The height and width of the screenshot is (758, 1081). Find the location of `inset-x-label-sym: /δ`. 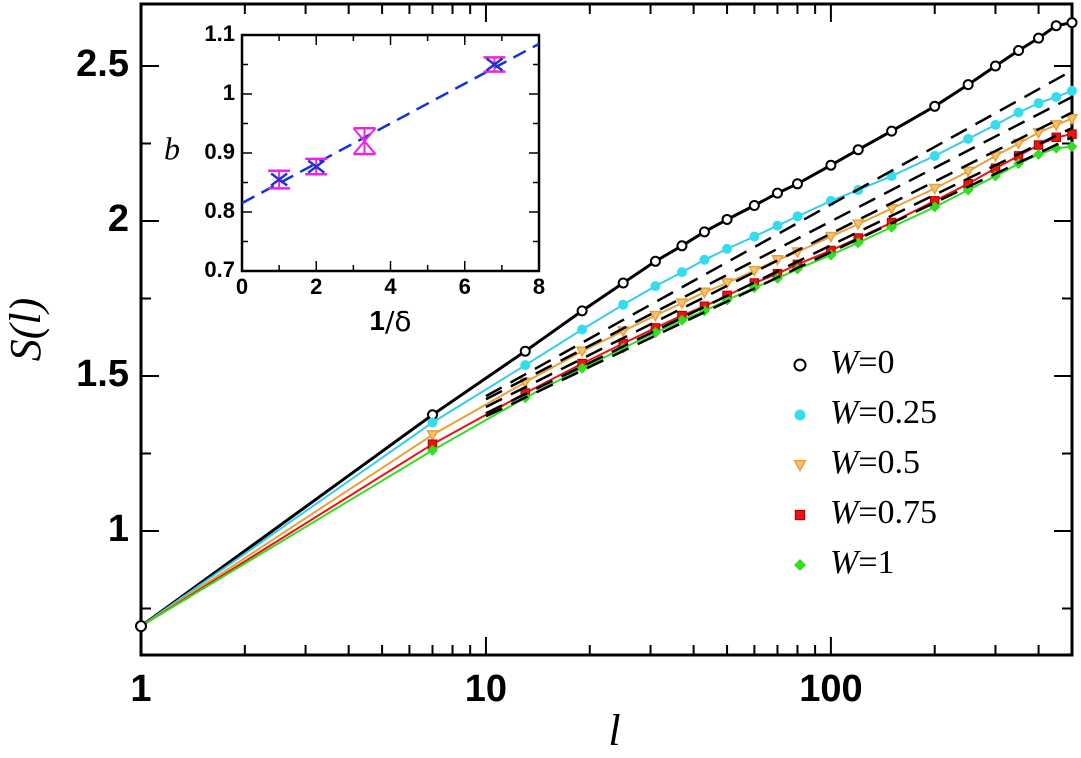

inset-x-label-sym: /δ is located at coordinates (398, 321).